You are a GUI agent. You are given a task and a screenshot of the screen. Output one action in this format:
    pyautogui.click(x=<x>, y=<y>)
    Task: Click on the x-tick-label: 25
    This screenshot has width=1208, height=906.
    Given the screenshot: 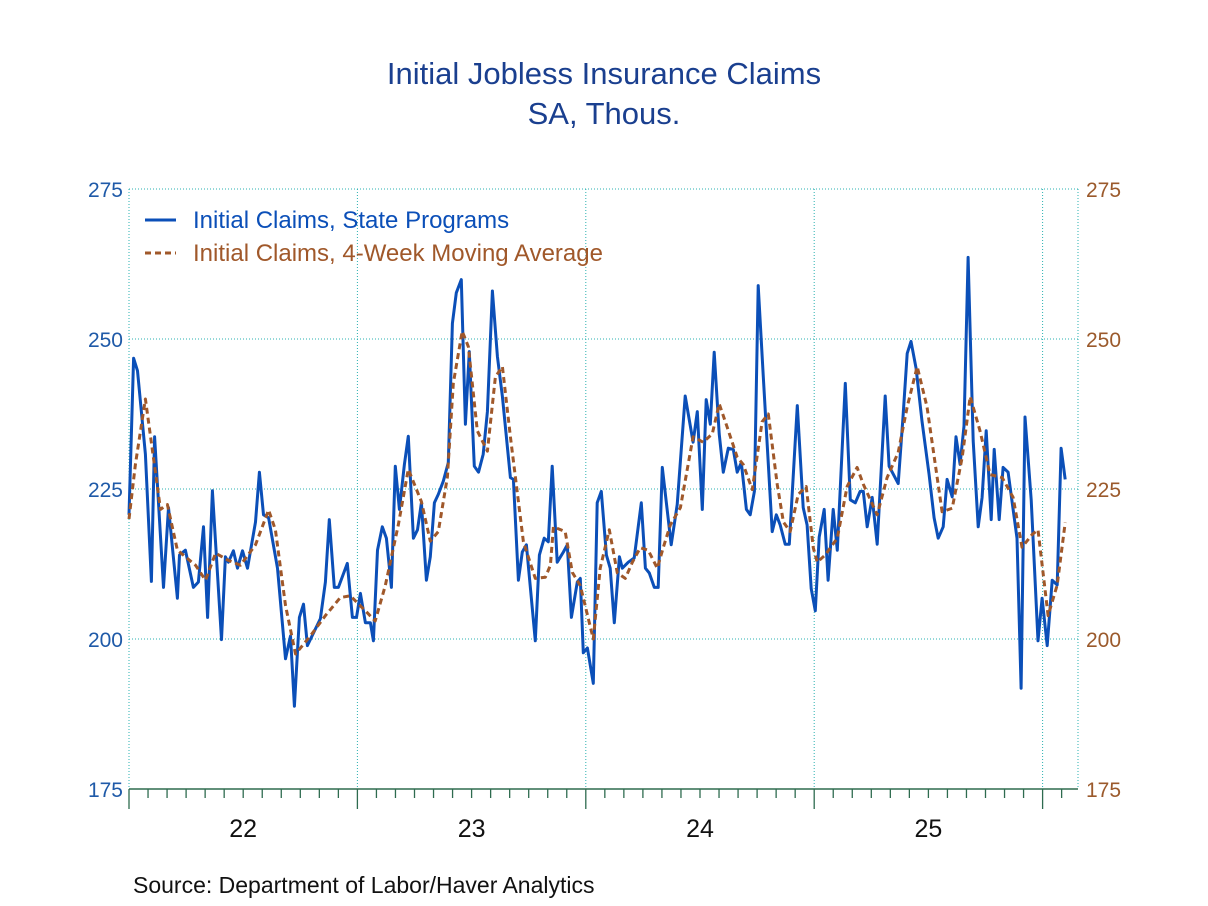 What is the action you would take?
    pyautogui.click(x=928, y=829)
    